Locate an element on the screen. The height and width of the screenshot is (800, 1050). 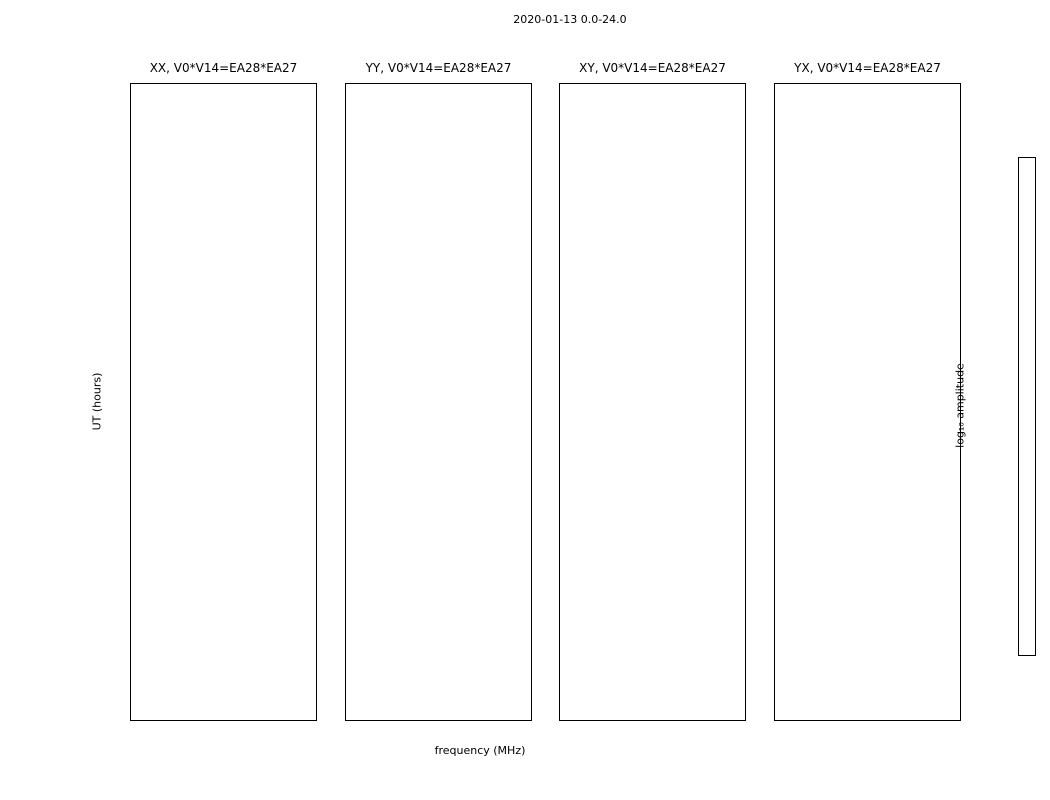
spectrogram-panel-xy: XY, V0*V14=EA28*EA27 is located at coordinates (652, 391).